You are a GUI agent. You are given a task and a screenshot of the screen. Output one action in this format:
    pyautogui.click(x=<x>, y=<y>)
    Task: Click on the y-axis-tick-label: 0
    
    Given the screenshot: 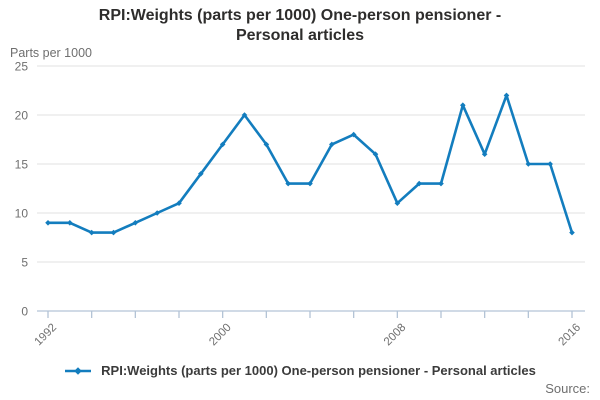 What is the action you would take?
    pyautogui.click(x=24, y=312)
    